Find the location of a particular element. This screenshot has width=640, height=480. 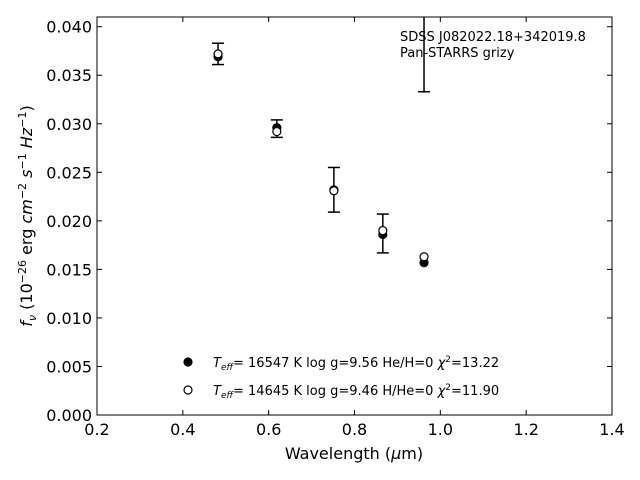

x-tick-label: 1.0 is located at coordinates (440, 429).